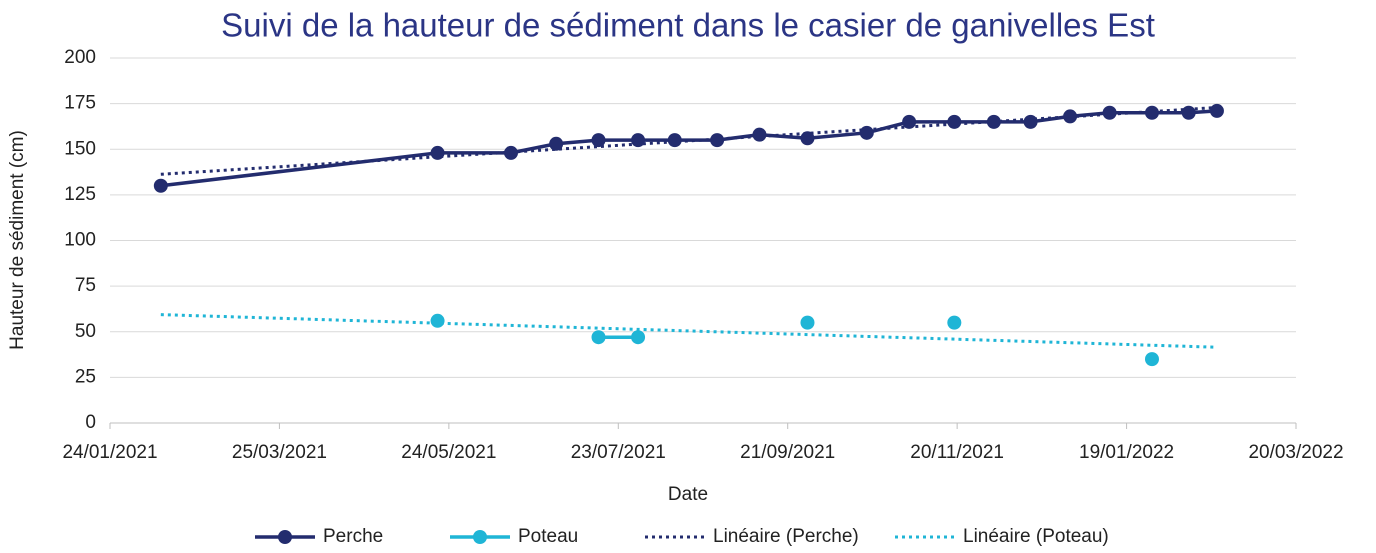 The height and width of the screenshot is (553, 1376). What do you see at coordinates (80, 148) in the screenshot?
I see `y-tick-label: 150` at bounding box center [80, 148].